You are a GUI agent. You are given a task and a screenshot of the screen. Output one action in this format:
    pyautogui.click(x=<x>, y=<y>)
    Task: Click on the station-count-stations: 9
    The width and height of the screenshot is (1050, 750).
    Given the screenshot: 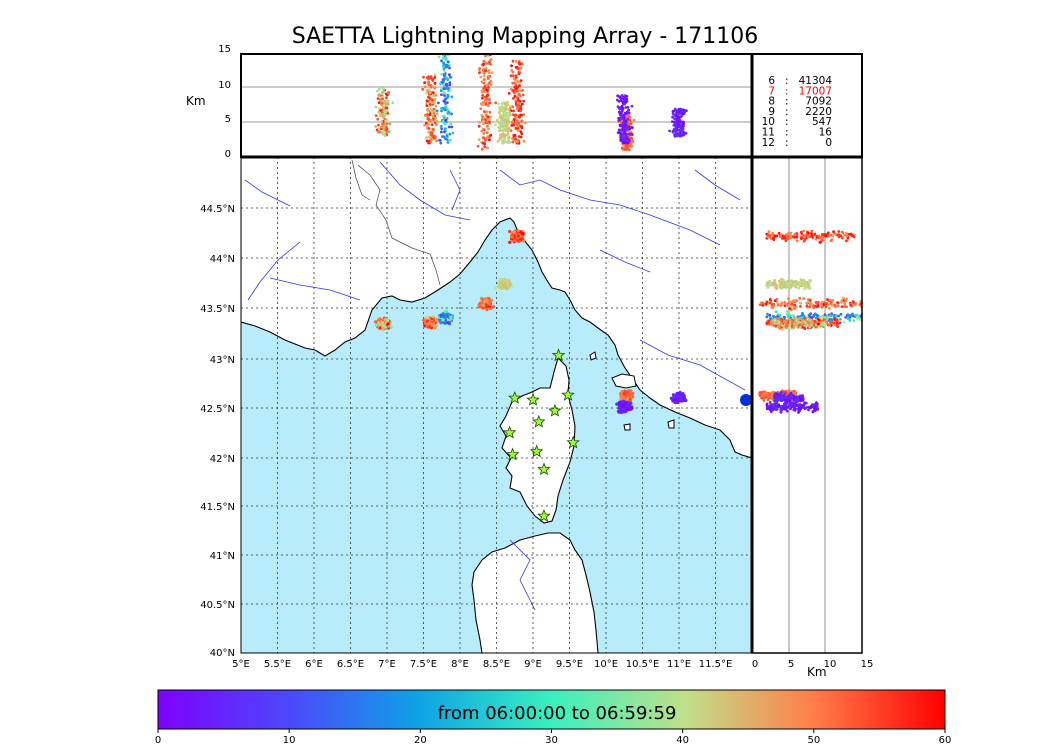 What is the action you would take?
    pyautogui.click(x=771, y=112)
    